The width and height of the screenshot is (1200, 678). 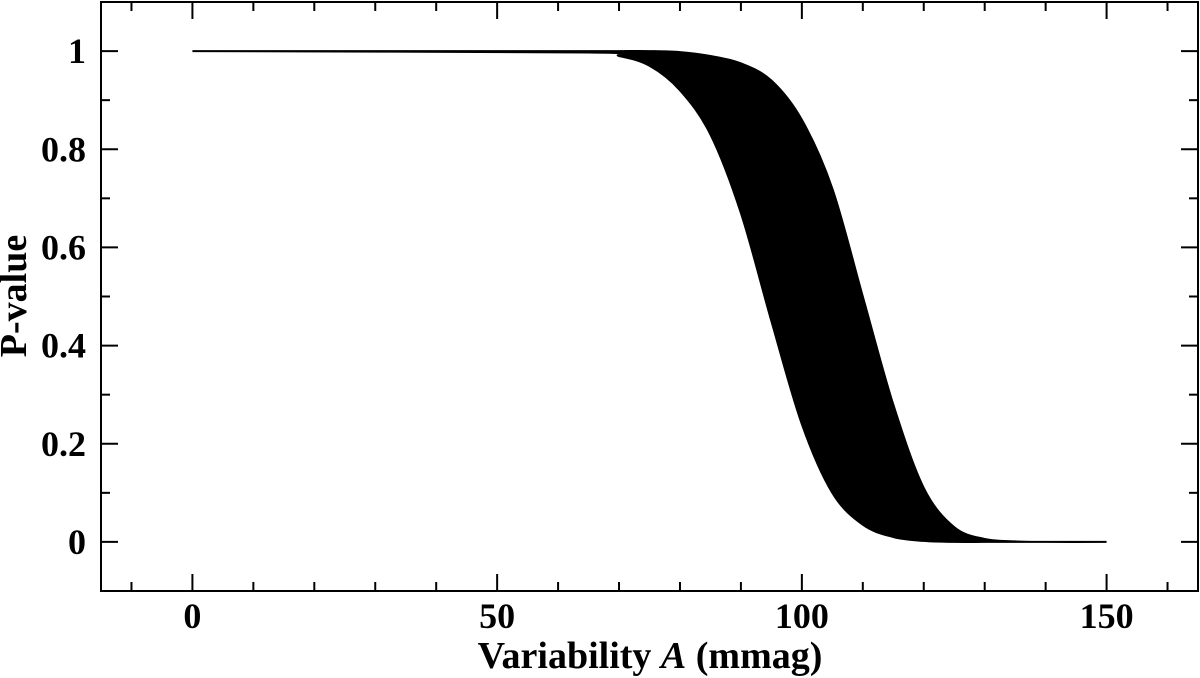 I want to click on x-tick-labels: 0 50 100 150, so click(x=658, y=616).